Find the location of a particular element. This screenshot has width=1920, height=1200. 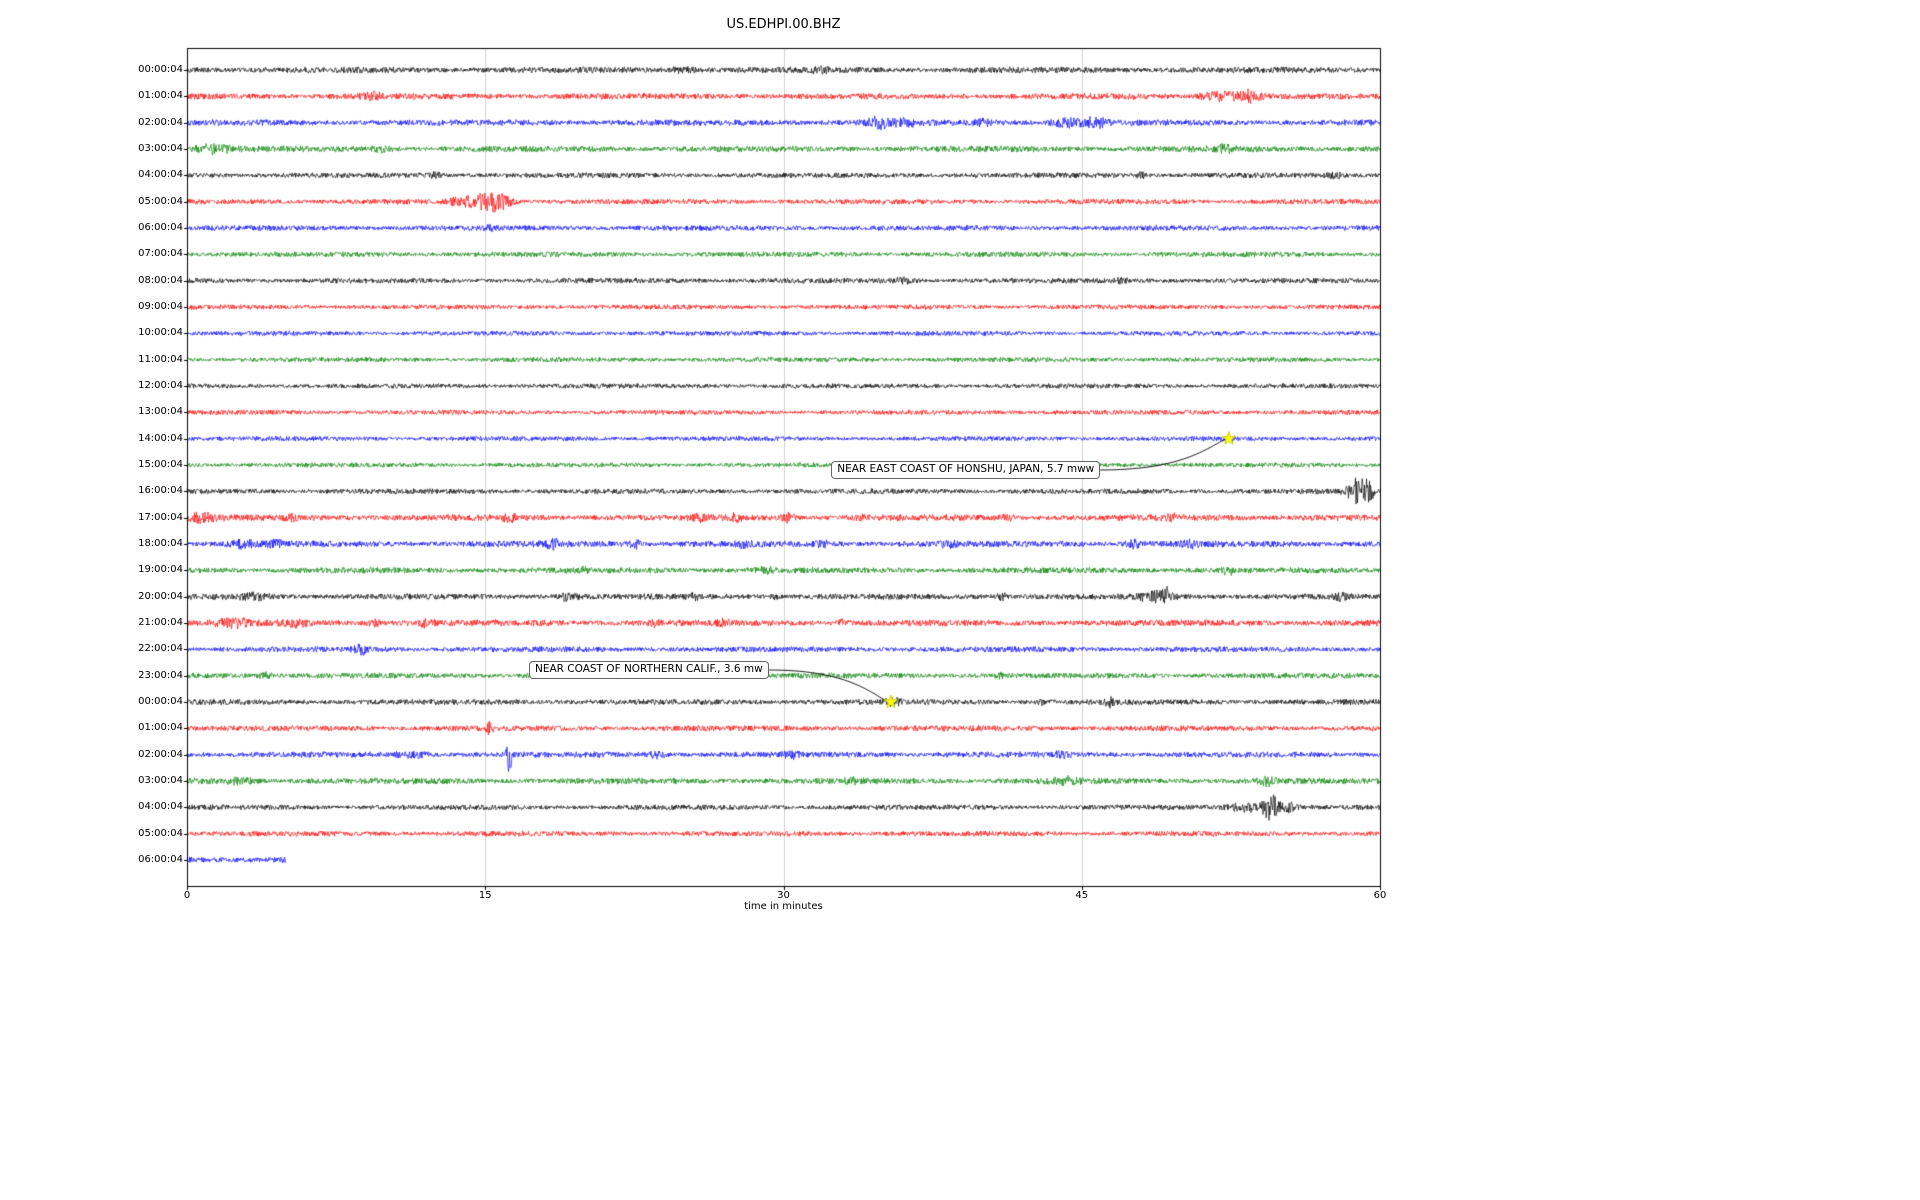

row-time-label: 23:00:04 is located at coordinates (160, 675).